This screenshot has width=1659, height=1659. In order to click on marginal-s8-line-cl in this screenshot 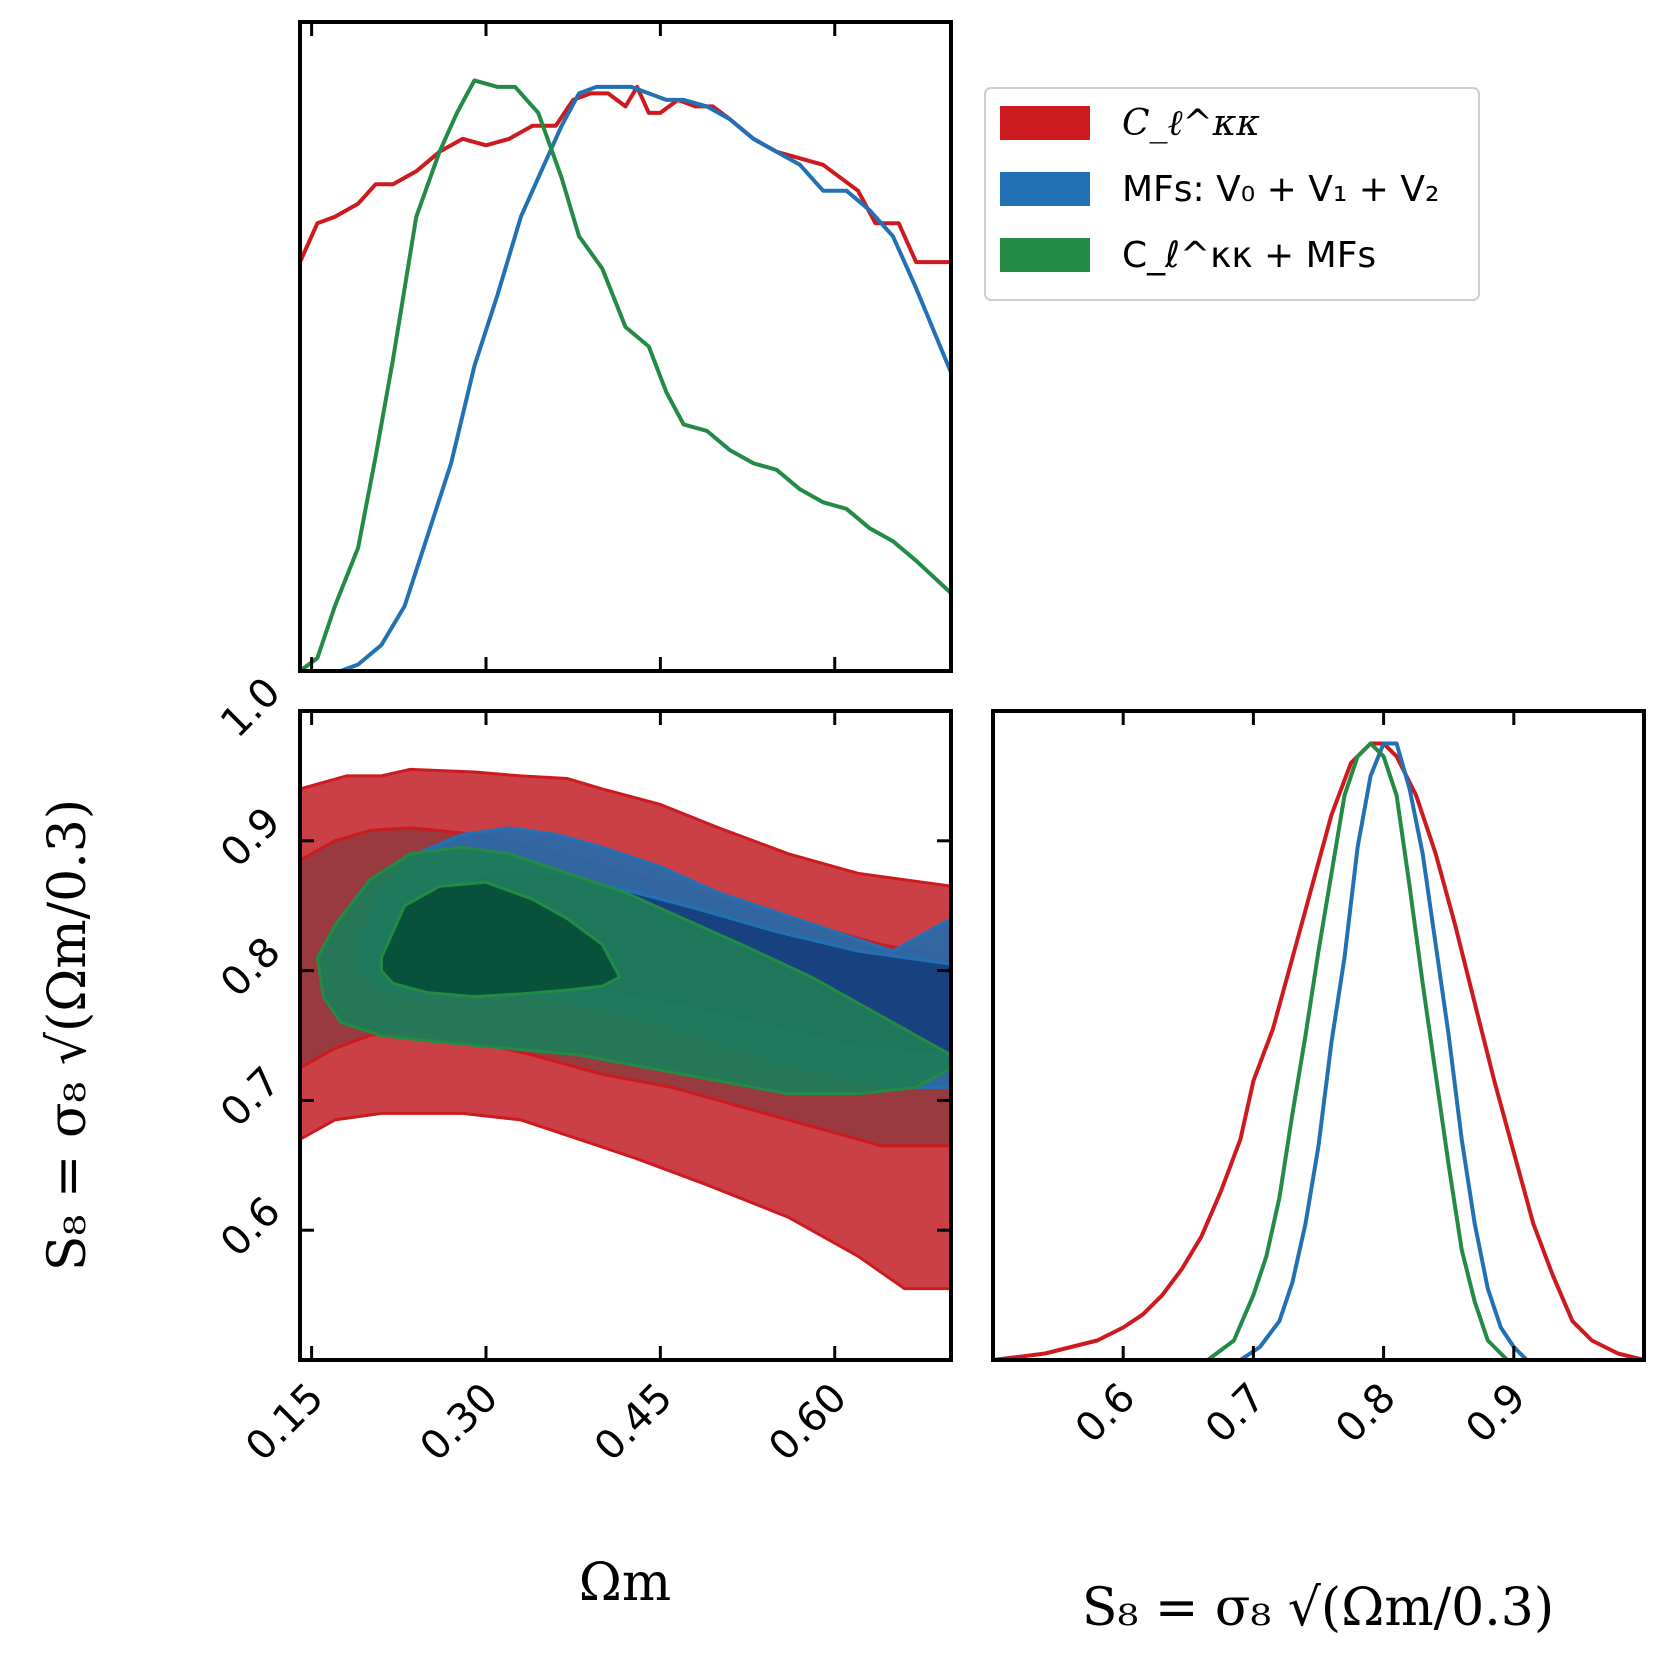, I will do `click(1318, 1051)`.